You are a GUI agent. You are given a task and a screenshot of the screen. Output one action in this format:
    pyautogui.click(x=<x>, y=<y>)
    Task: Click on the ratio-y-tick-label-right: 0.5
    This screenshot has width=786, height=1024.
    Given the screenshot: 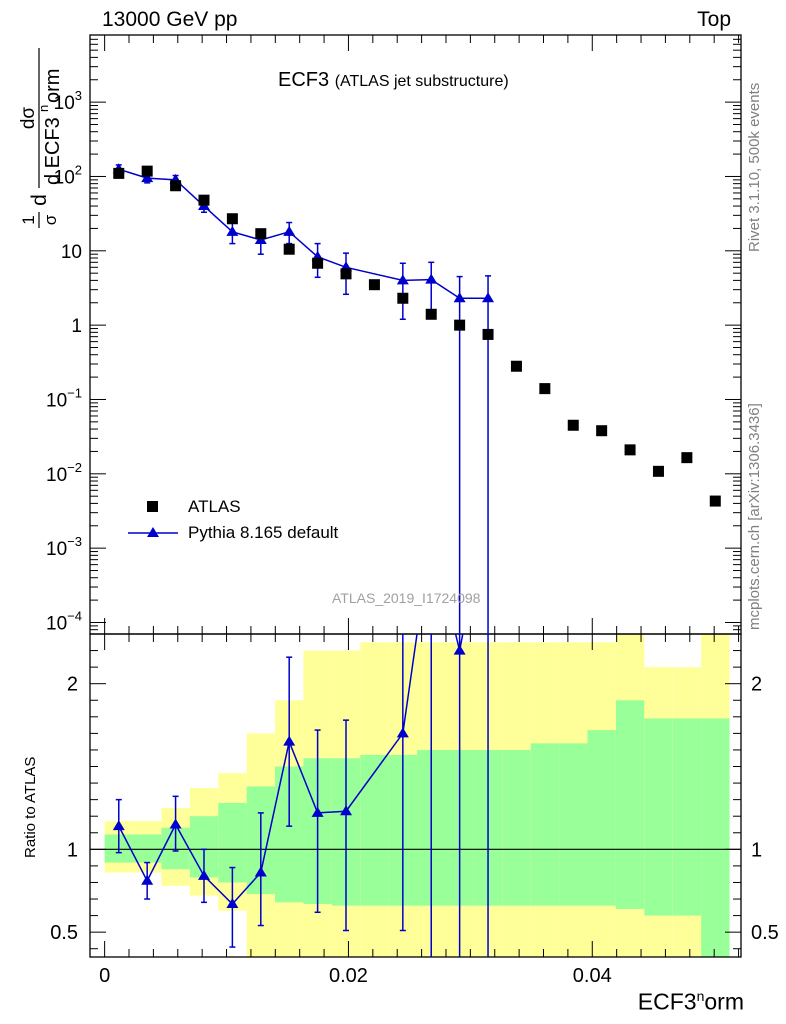 What is the action you would take?
    pyautogui.click(x=765, y=933)
    